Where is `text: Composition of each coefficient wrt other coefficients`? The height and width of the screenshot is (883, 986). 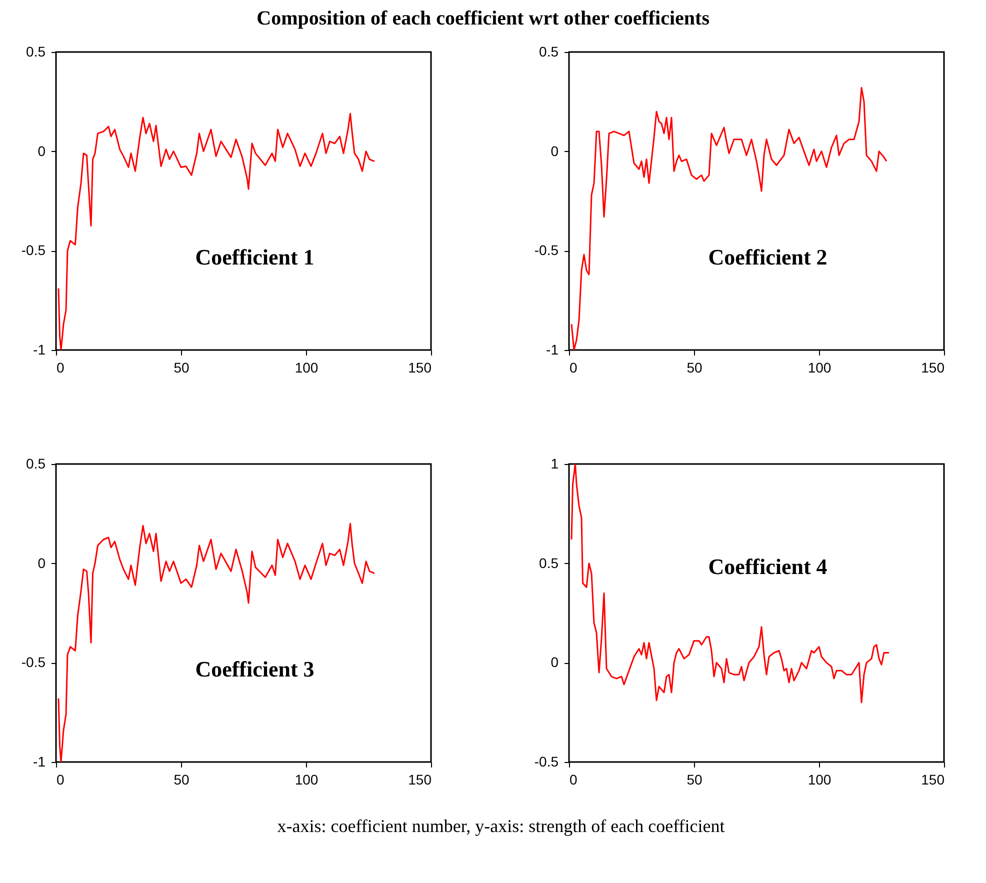
text: Composition of each coefficient wrt other coefficients is located at coordinates (483, 18).